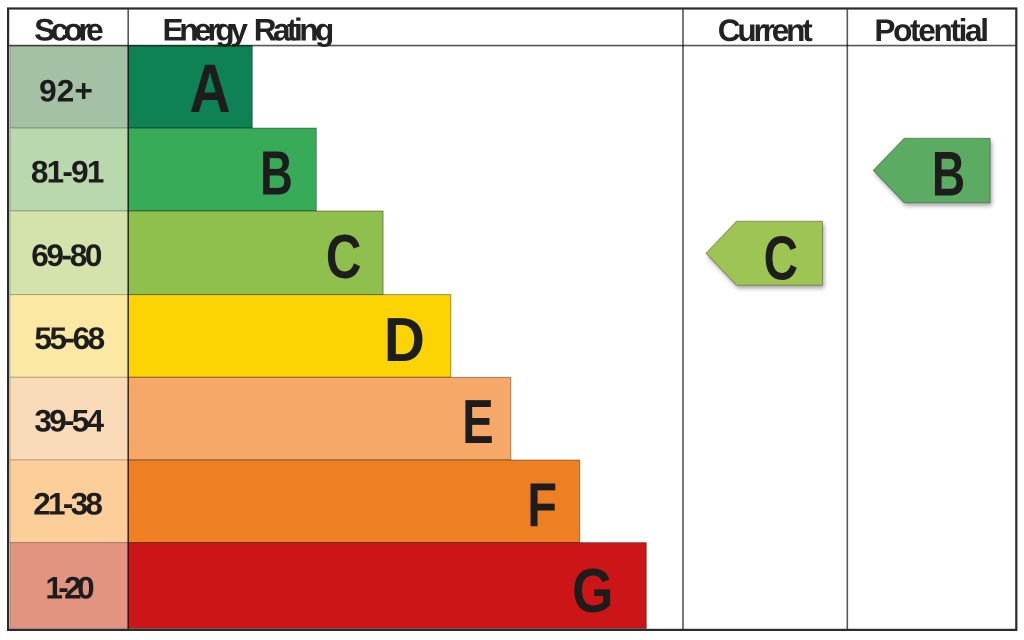  I want to click on svg-text: 81-91, so click(68, 172).